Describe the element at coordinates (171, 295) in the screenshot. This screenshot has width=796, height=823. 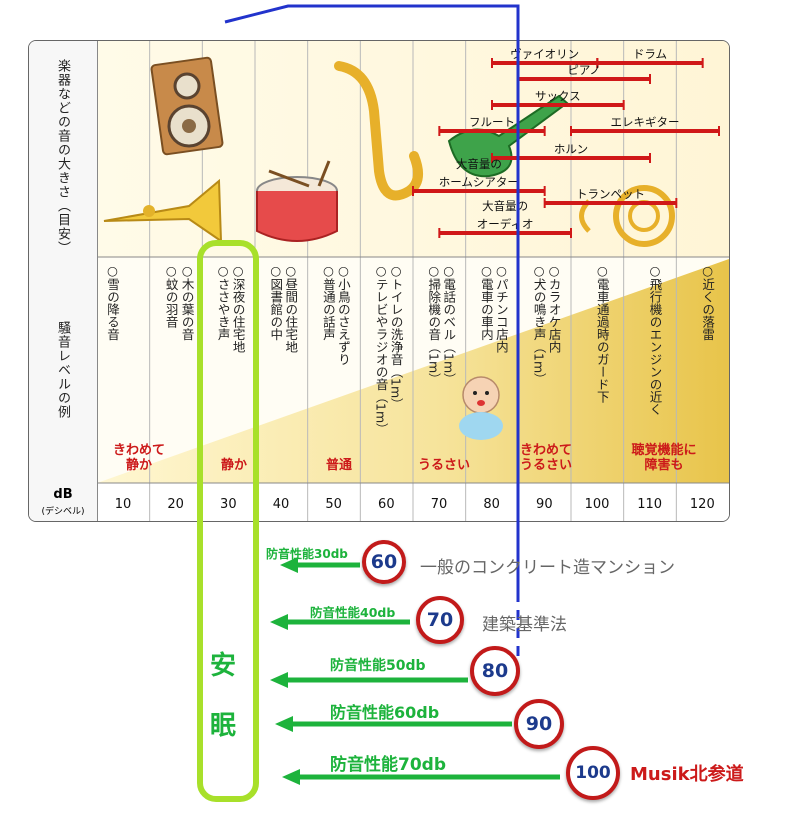
I see `noise-example: ○蚊の羽音` at that location.